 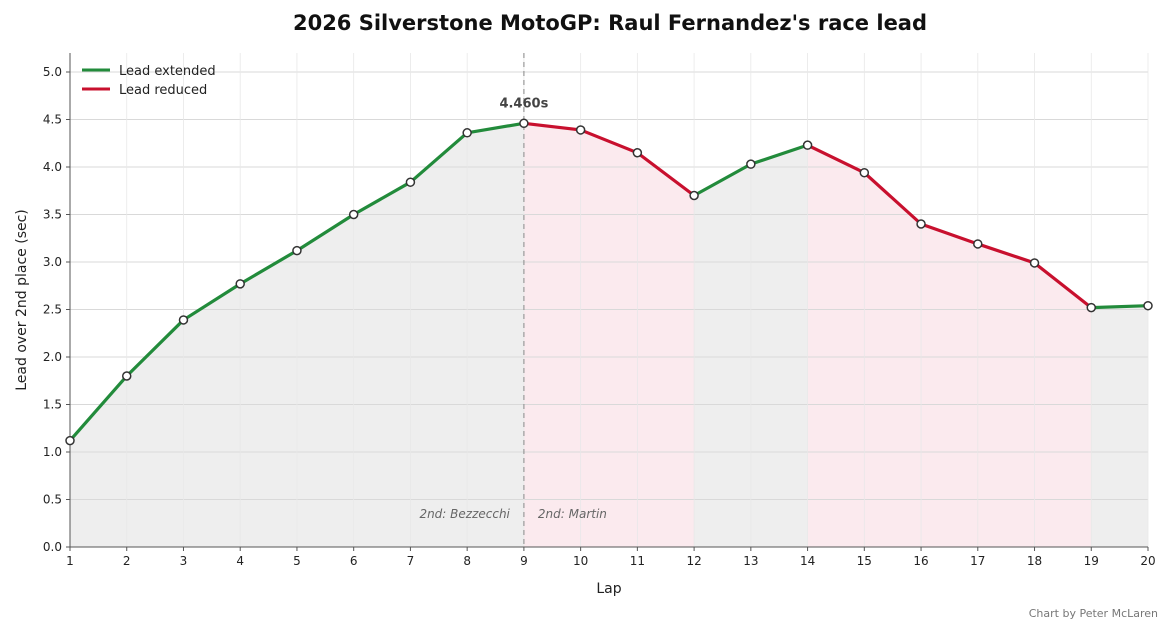 What do you see at coordinates (523, 103) in the screenshot?
I see `peak-label: 4.460s` at bounding box center [523, 103].